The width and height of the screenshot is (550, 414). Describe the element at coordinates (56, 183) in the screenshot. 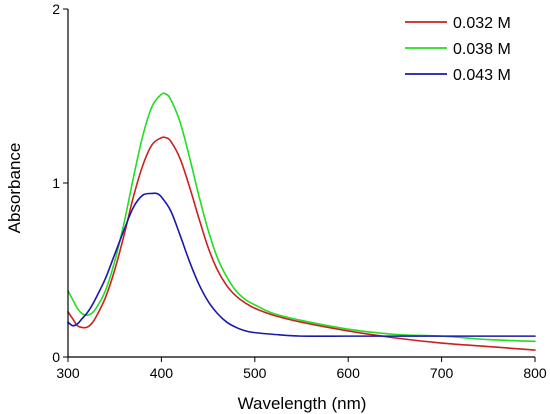

I see `y-tick-label: 1` at that location.